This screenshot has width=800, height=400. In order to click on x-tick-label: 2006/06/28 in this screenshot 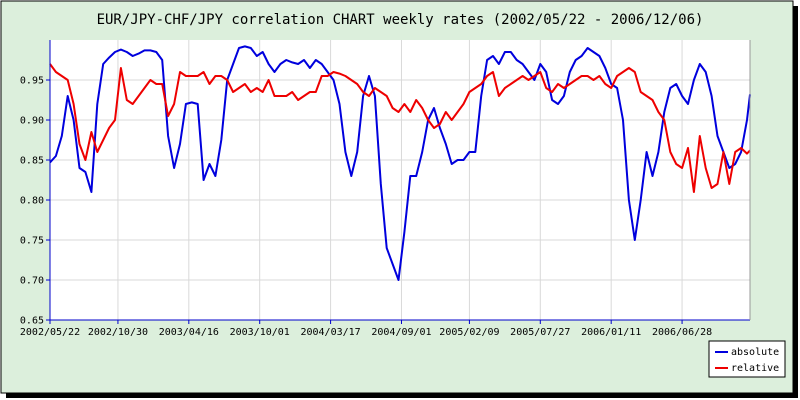, I will do `click(682, 332)`.